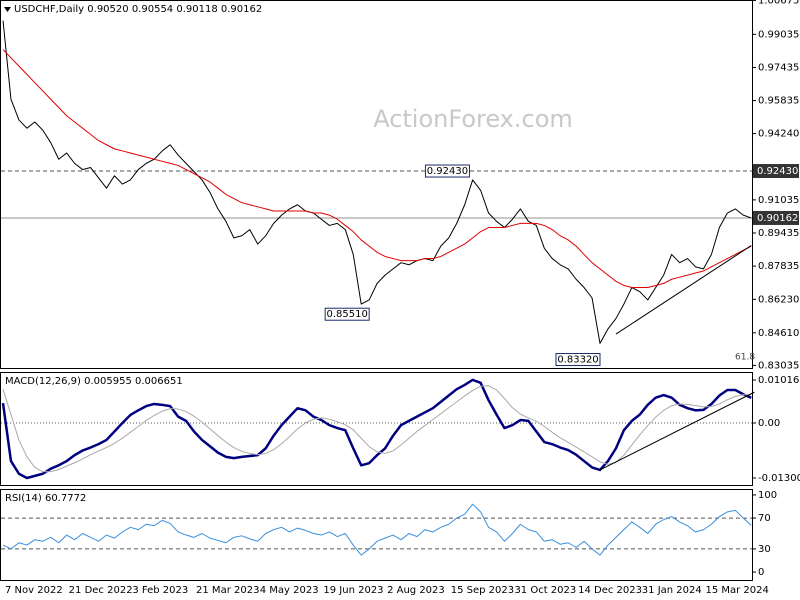 The image size is (800, 600). What do you see at coordinates (778, 365) in the screenshot?
I see `y-tick-label: 0.83035` at bounding box center [778, 365].